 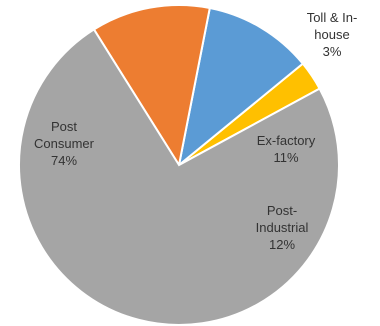 I want to click on slice-label-line: Post-, so click(x=282, y=210).